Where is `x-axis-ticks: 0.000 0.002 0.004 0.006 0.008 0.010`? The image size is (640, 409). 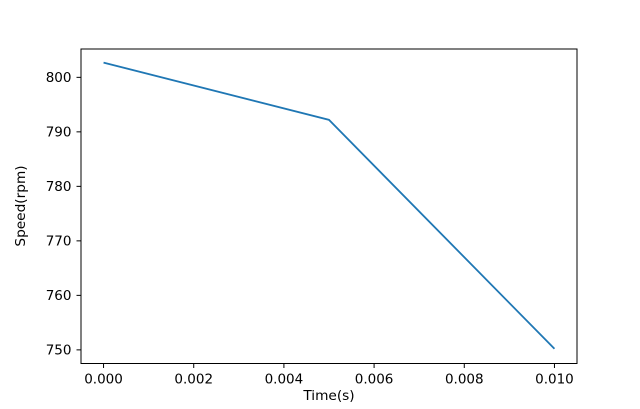 x-axis-ticks: 0.000 0.002 0.004 0.006 0.008 0.010 is located at coordinates (329, 375).